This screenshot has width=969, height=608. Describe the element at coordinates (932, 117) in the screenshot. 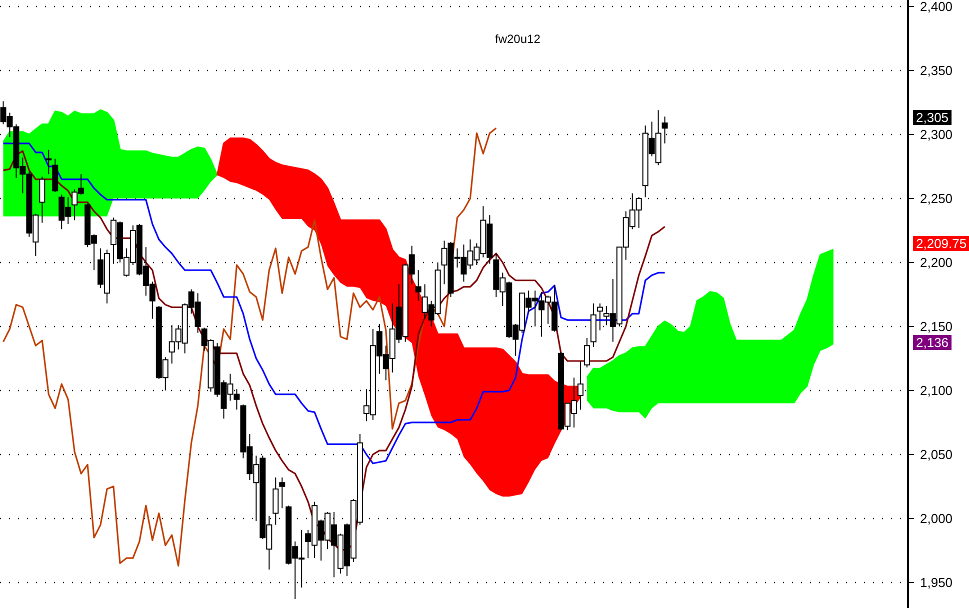

I see `text: 2,305` at that location.